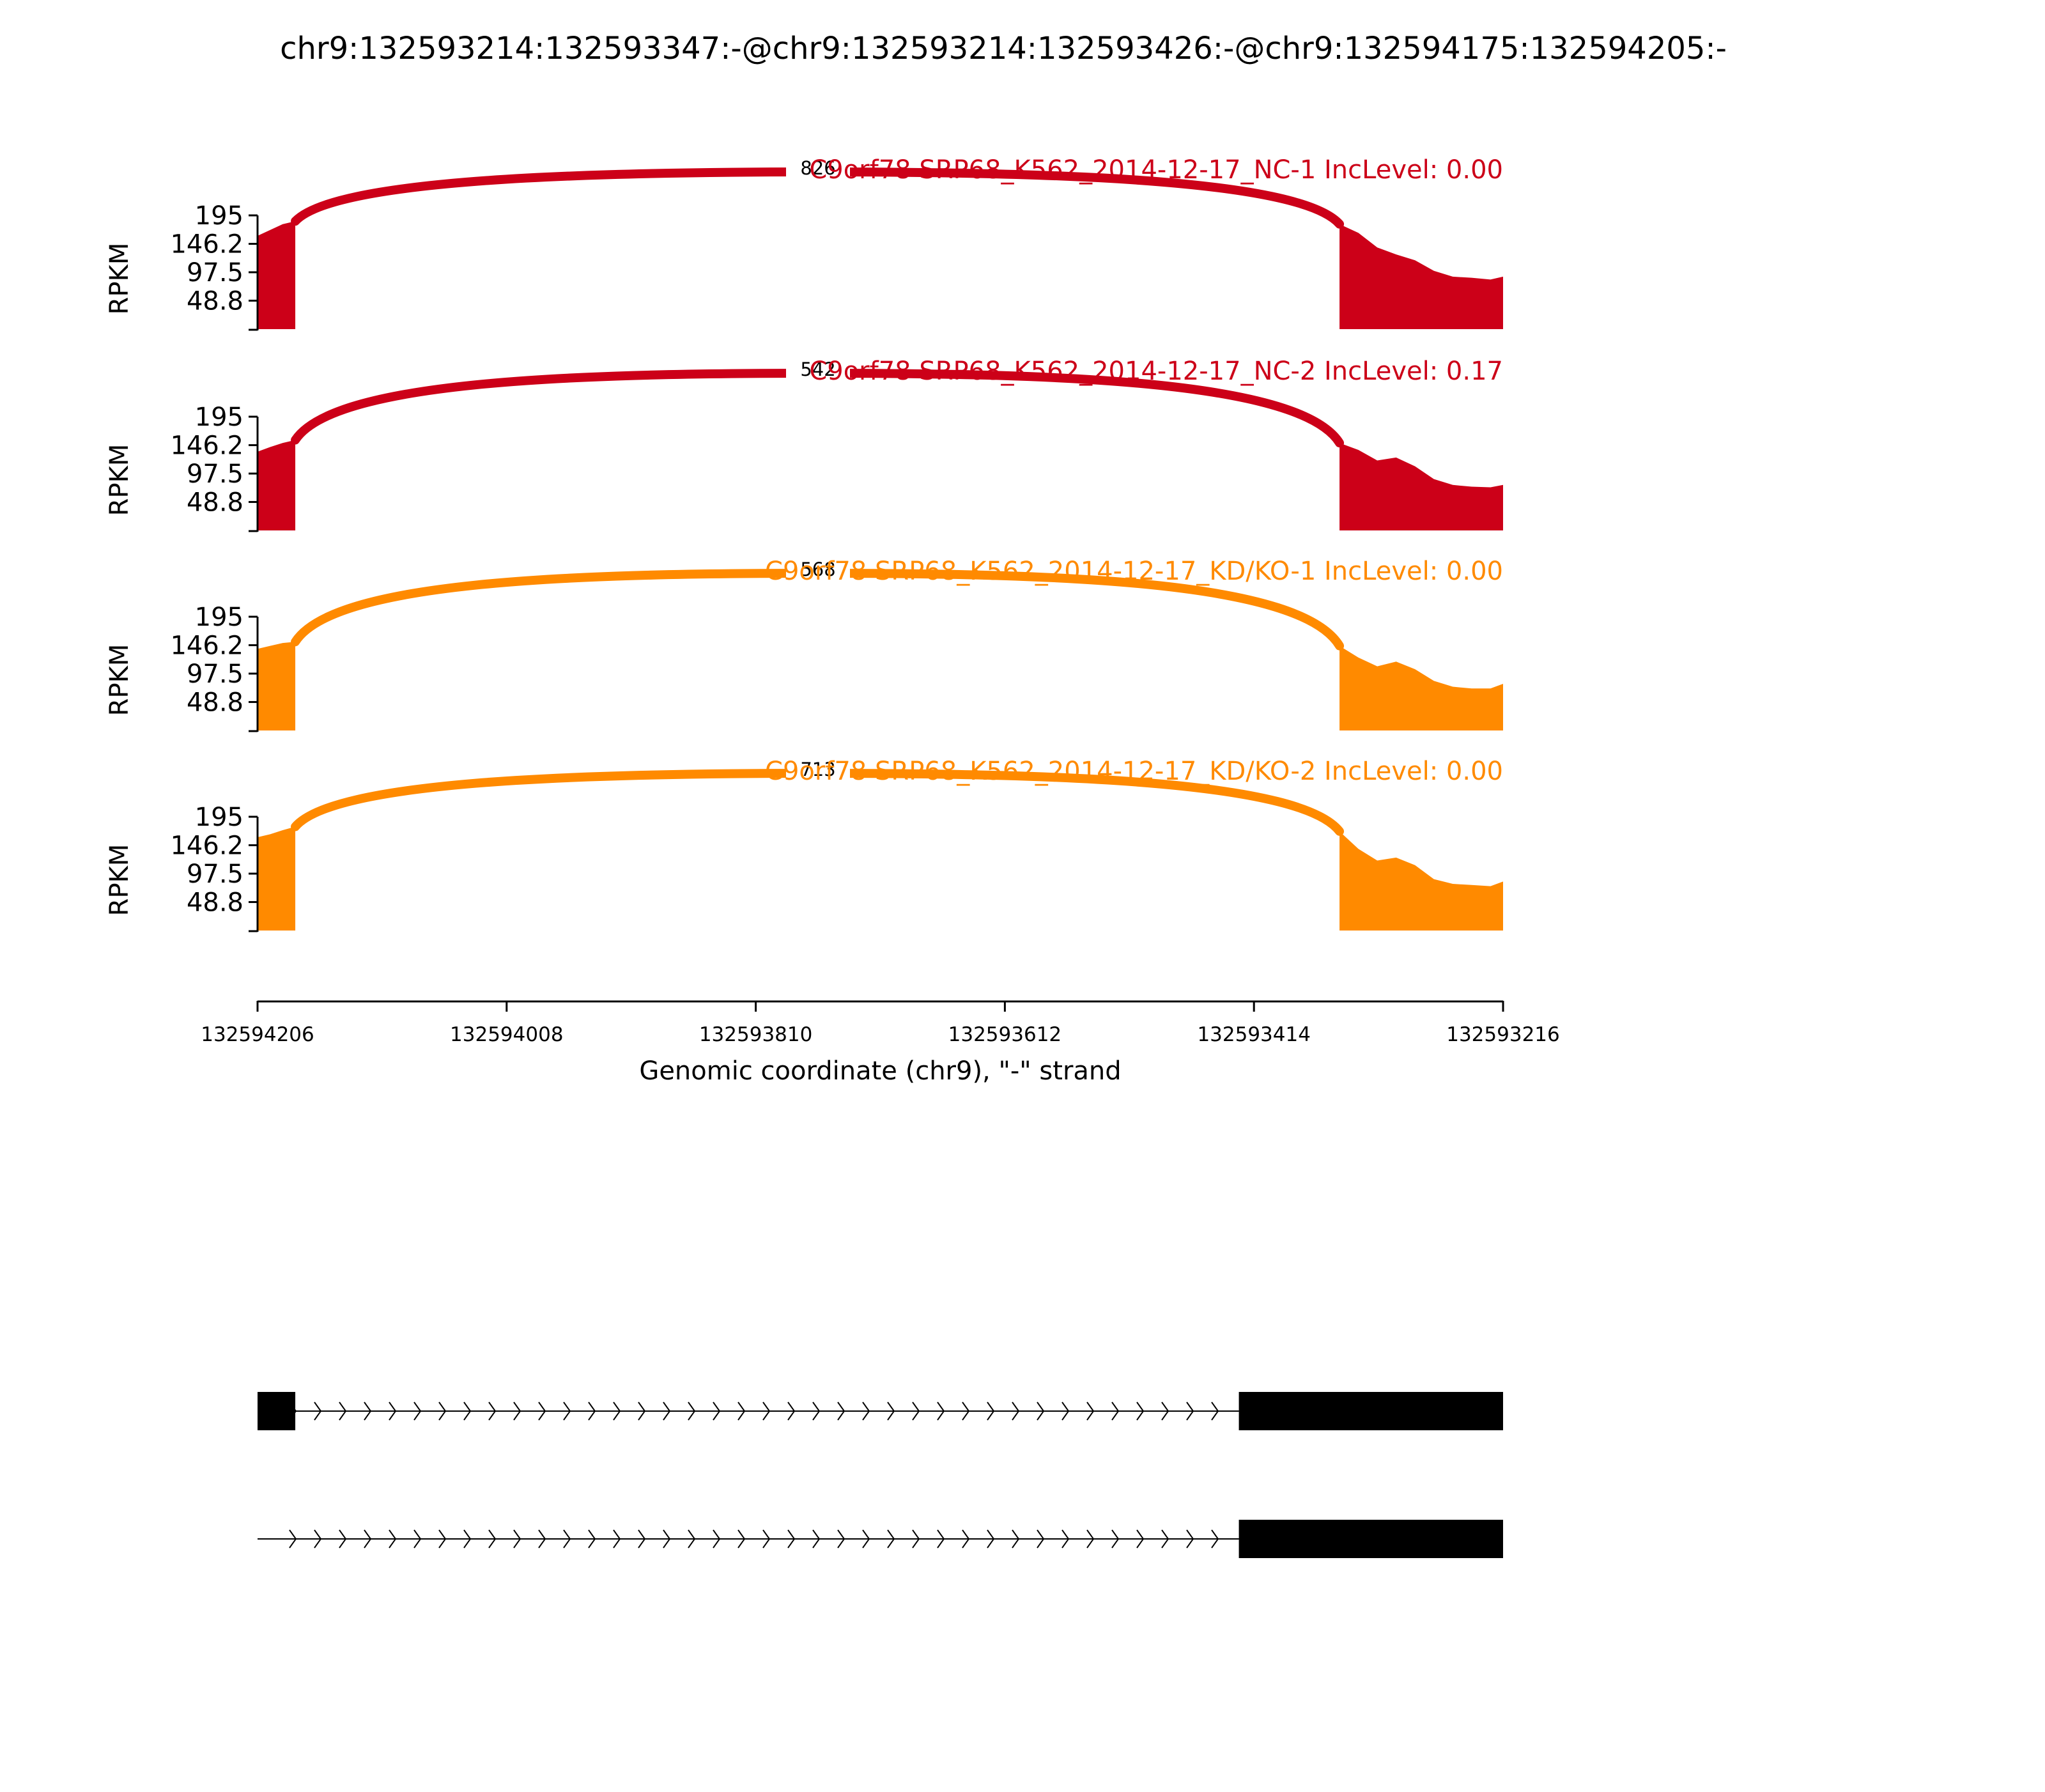 The image size is (2045, 1792). What do you see at coordinates (818, 569) in the screenshot?
I see `junction-count-label: 568` at bounding box center [818, 569].